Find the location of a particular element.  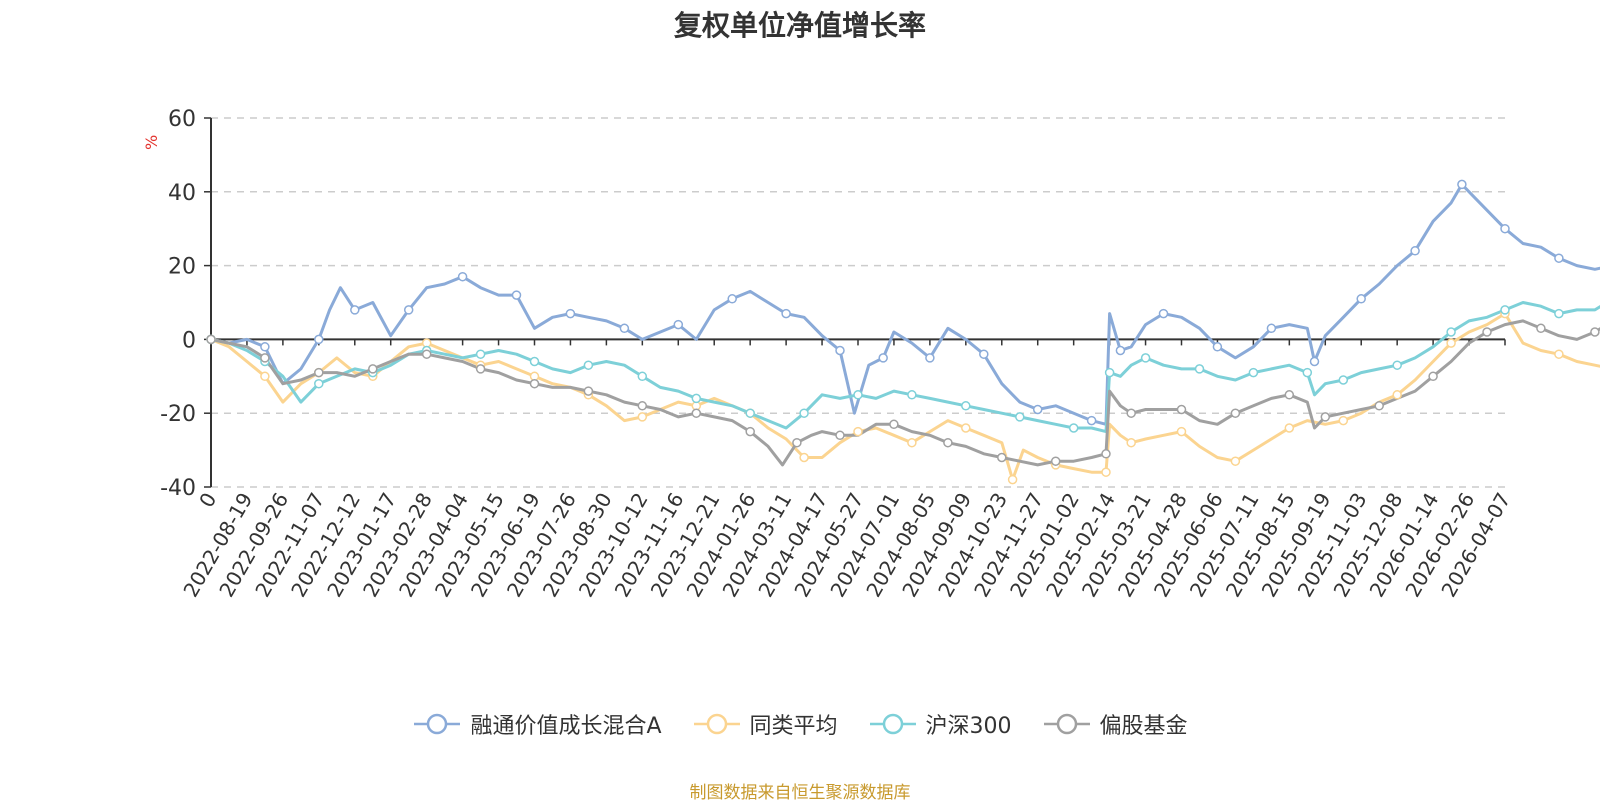

legend-item-fund: 融通价值成长混合A is located at coordinates (537, 724).